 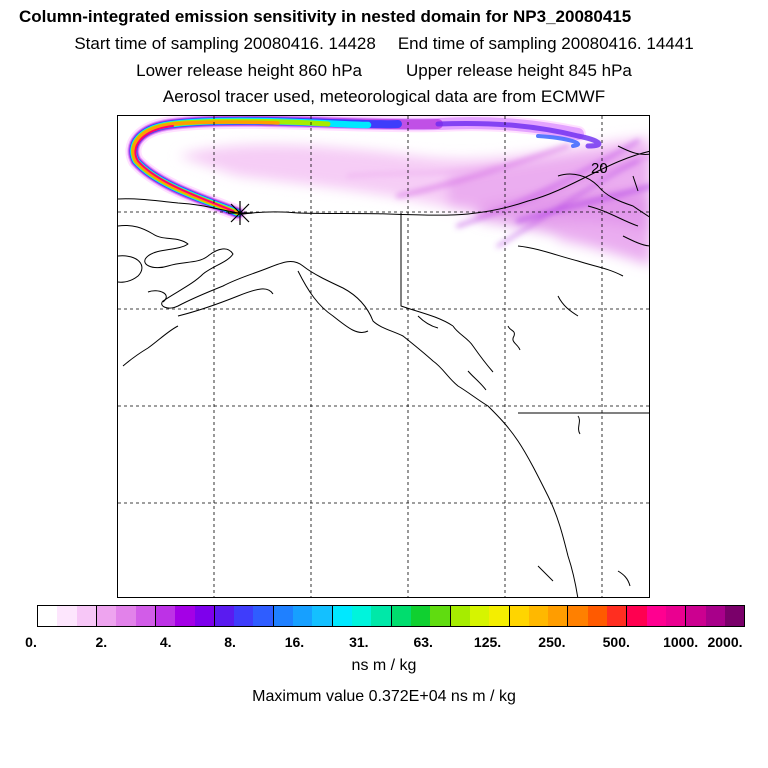 What do you see at coordinates (725, 642) in the screenshot?
I see `colorbar-tick-label: 2000.` at bounding box center [725, 642].